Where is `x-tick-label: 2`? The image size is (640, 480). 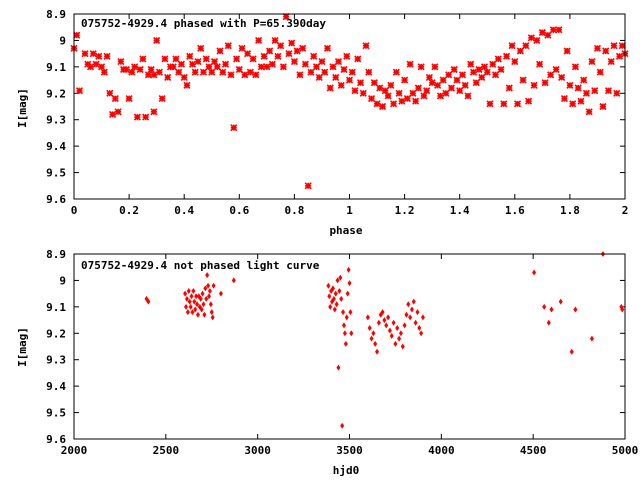
x-tick-label: 2 is located at coordinates (625, 210).